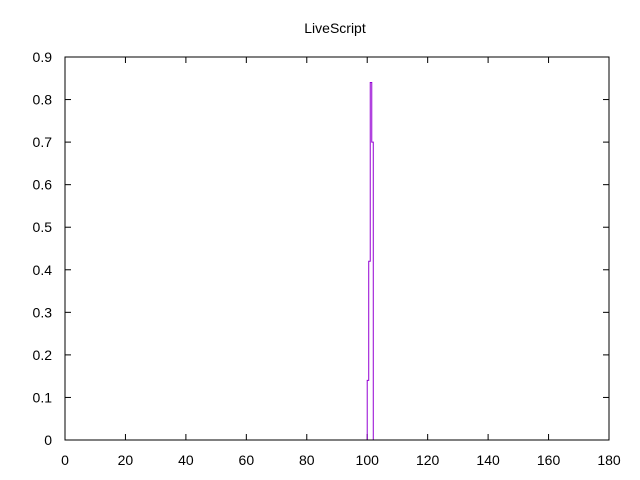 Image resolution: width=640 pixels, height=480 pixels. Describe the element at coordinates (609, 460) in the screenshot. I see `x-tick-label: 180` at that location.